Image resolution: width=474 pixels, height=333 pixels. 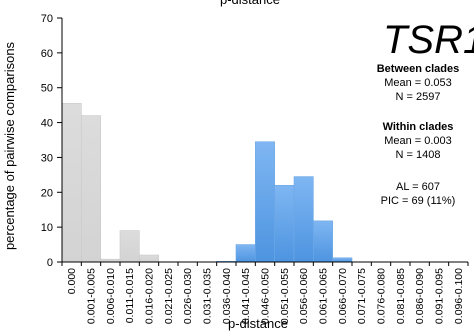 What do you see at coordinates (418, 97) in the screenshot?
I see `between-clades-n: N = 2597` at bounding box center [418, 97].